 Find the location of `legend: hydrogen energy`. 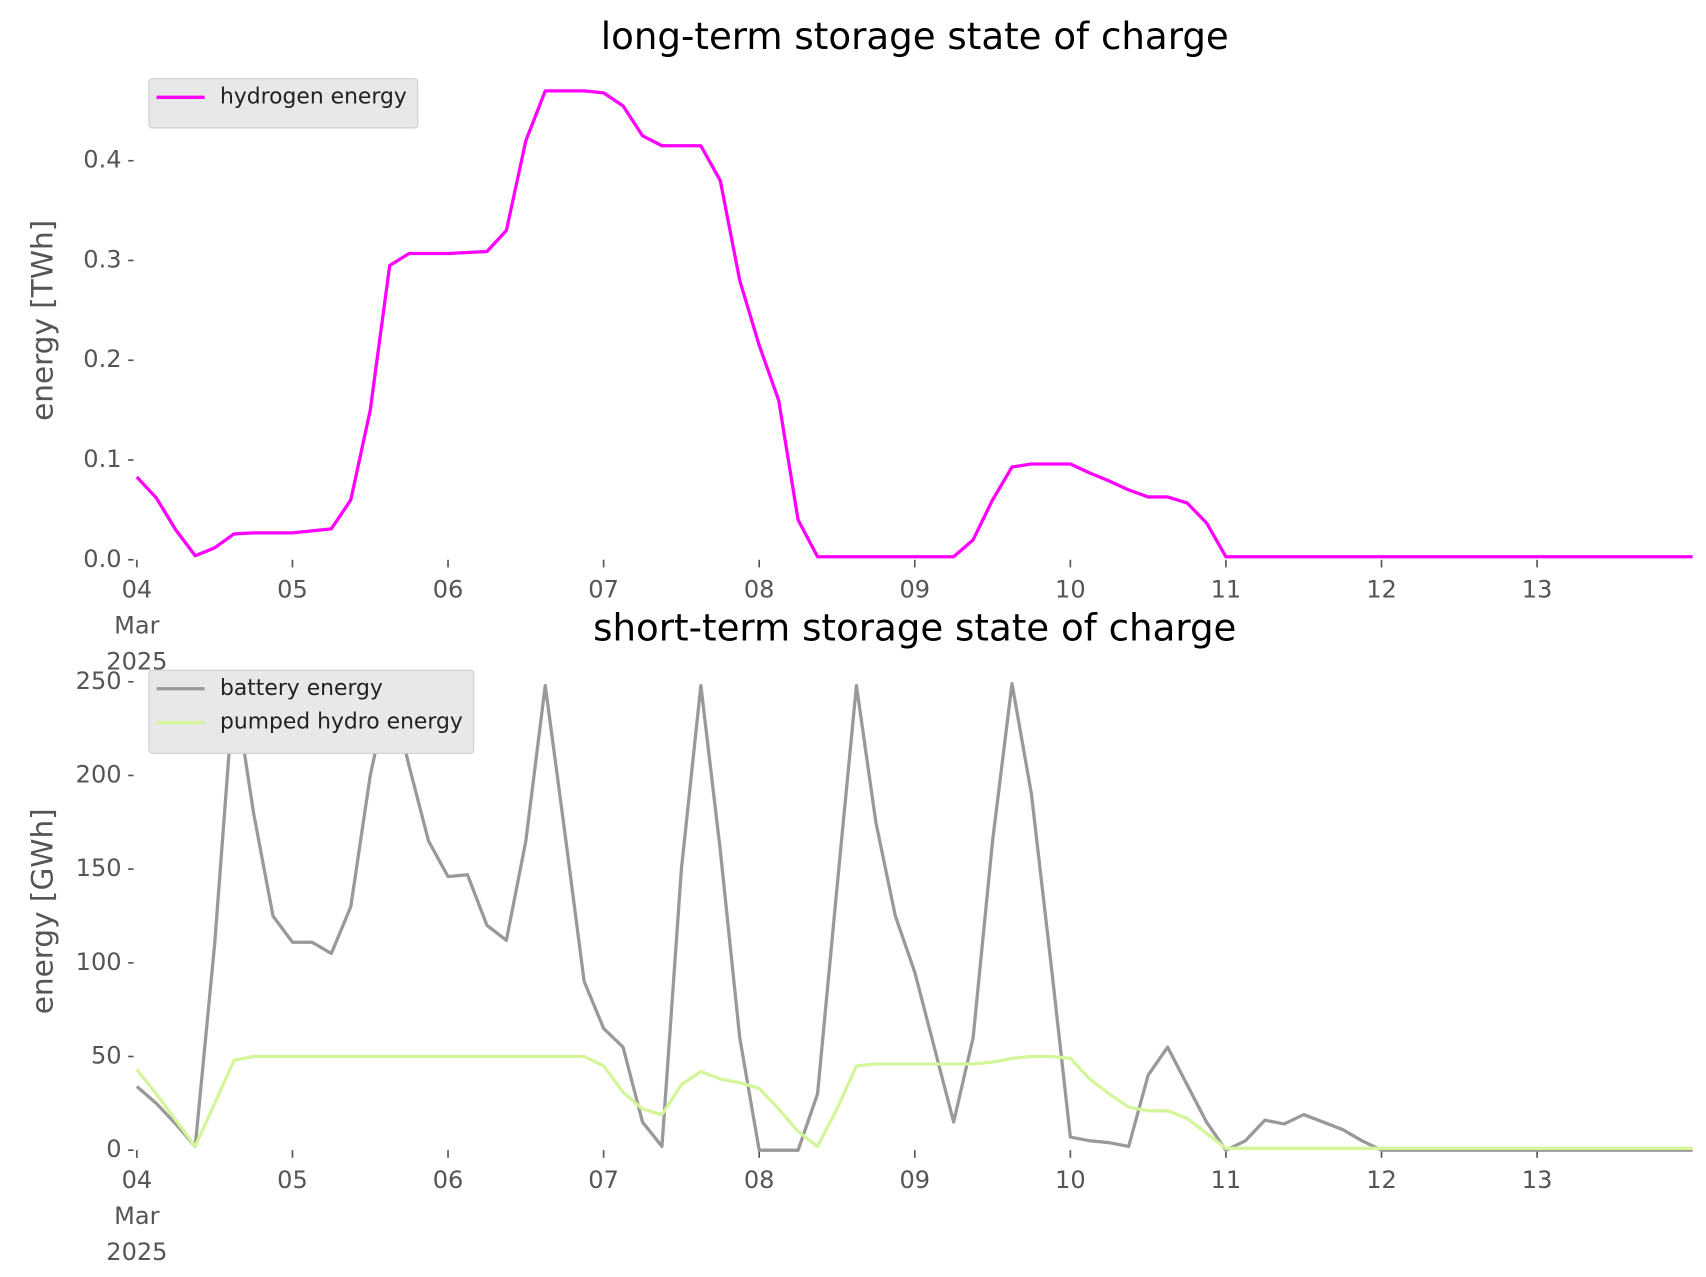

legend: hydrogen energy is located at coordinates (283, 103).